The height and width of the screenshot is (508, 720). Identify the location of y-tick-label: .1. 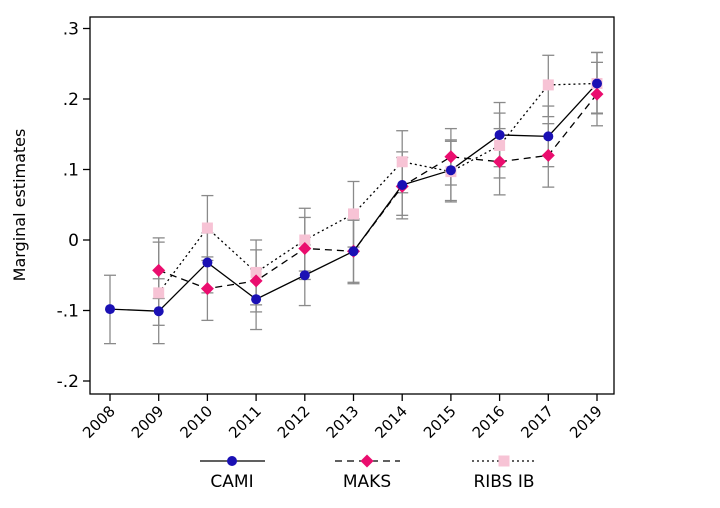
(71, 171).